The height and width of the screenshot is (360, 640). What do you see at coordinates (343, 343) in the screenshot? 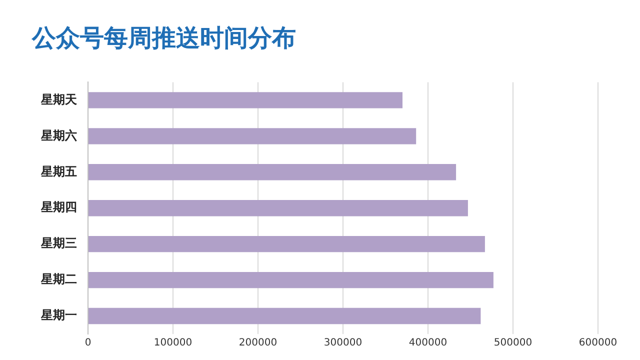
I see `x-tick-label: 300000` at bounding box center [343, 343].